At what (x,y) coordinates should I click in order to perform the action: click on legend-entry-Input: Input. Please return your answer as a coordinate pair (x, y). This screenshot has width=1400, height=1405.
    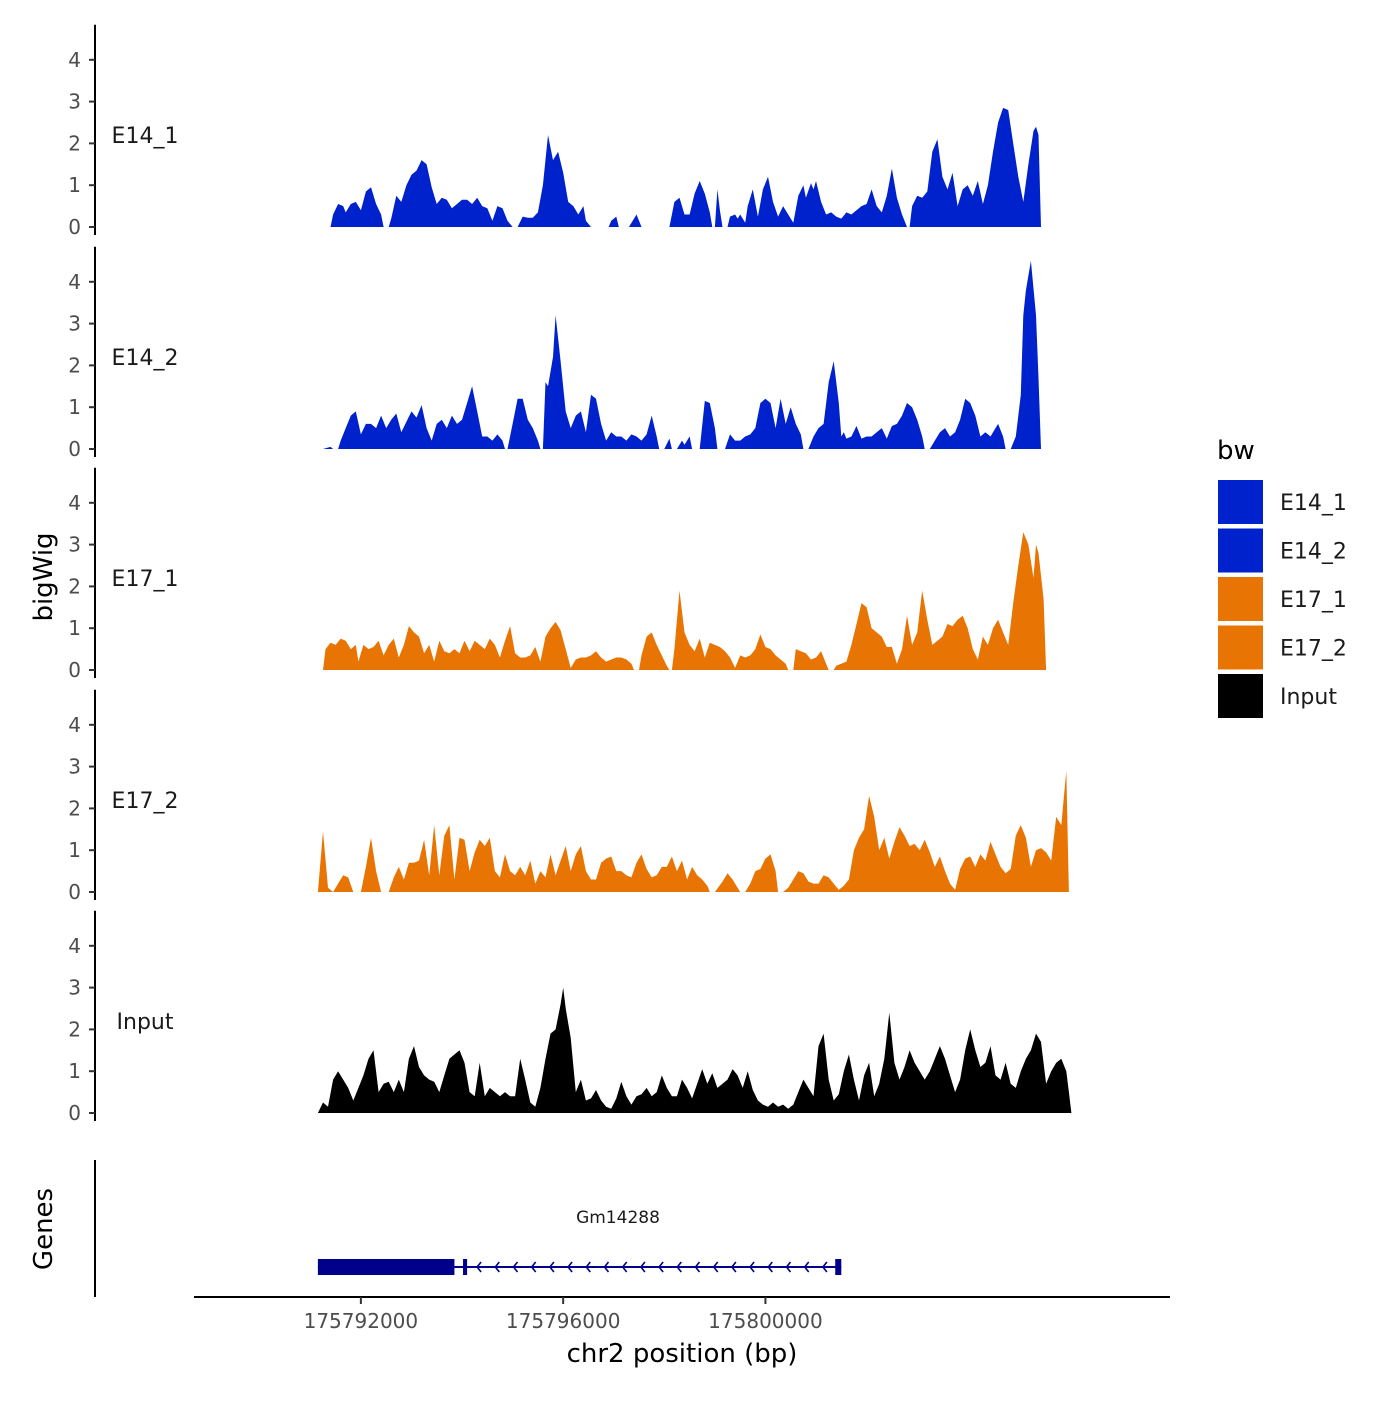
    Looking at the image, I should click on (1277, 696).